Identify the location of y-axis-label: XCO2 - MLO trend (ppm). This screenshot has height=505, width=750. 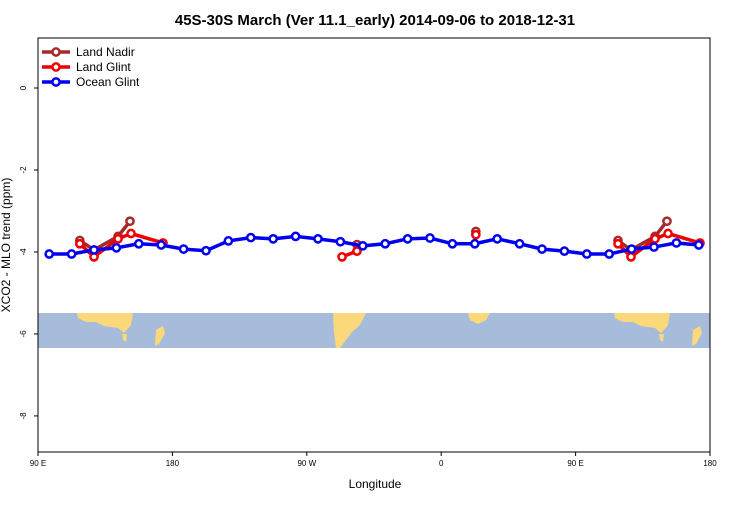
(6, 245).